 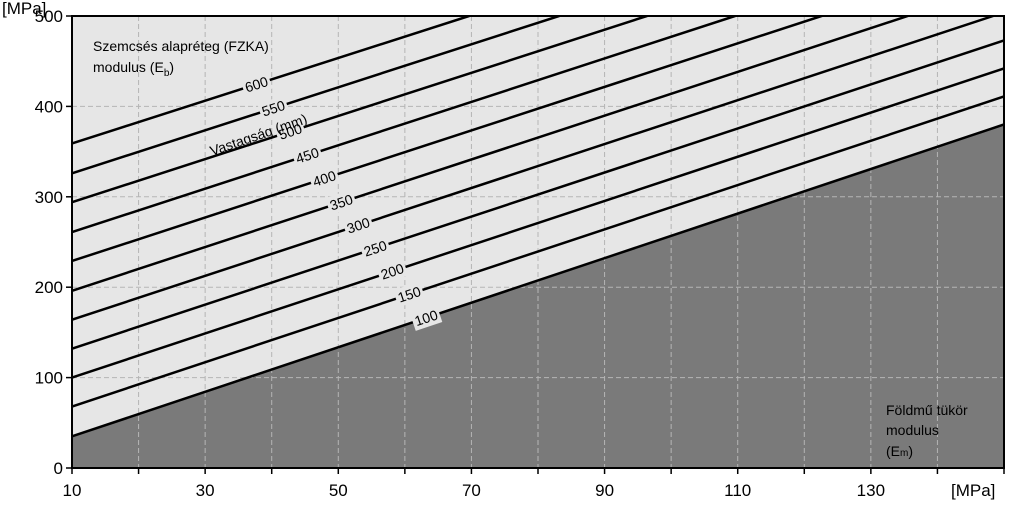 I want to click on thickness-line-500-dashed, so click(x=648, y=17).